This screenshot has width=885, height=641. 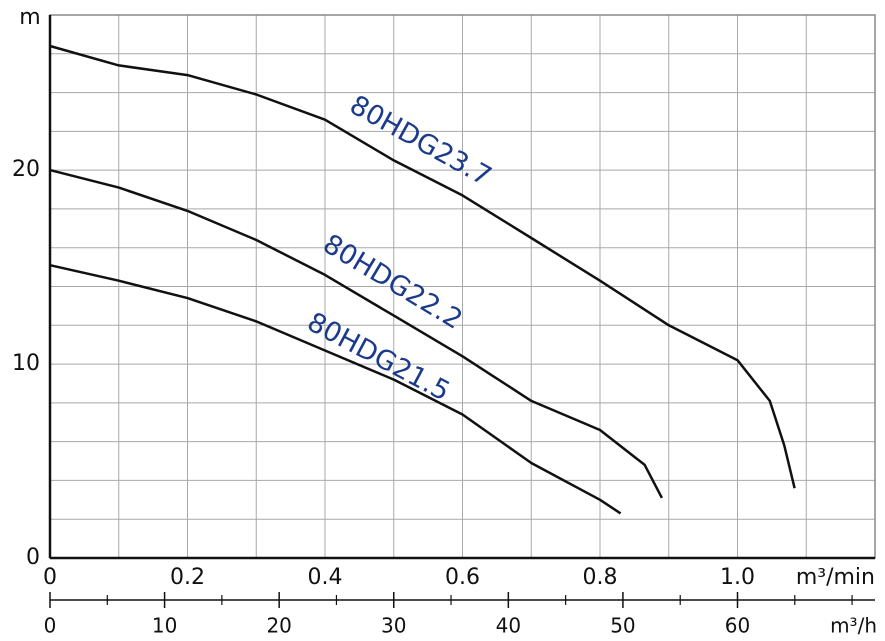 I want to click on x-tick-label: 0.2, so click(x=187, y=577).